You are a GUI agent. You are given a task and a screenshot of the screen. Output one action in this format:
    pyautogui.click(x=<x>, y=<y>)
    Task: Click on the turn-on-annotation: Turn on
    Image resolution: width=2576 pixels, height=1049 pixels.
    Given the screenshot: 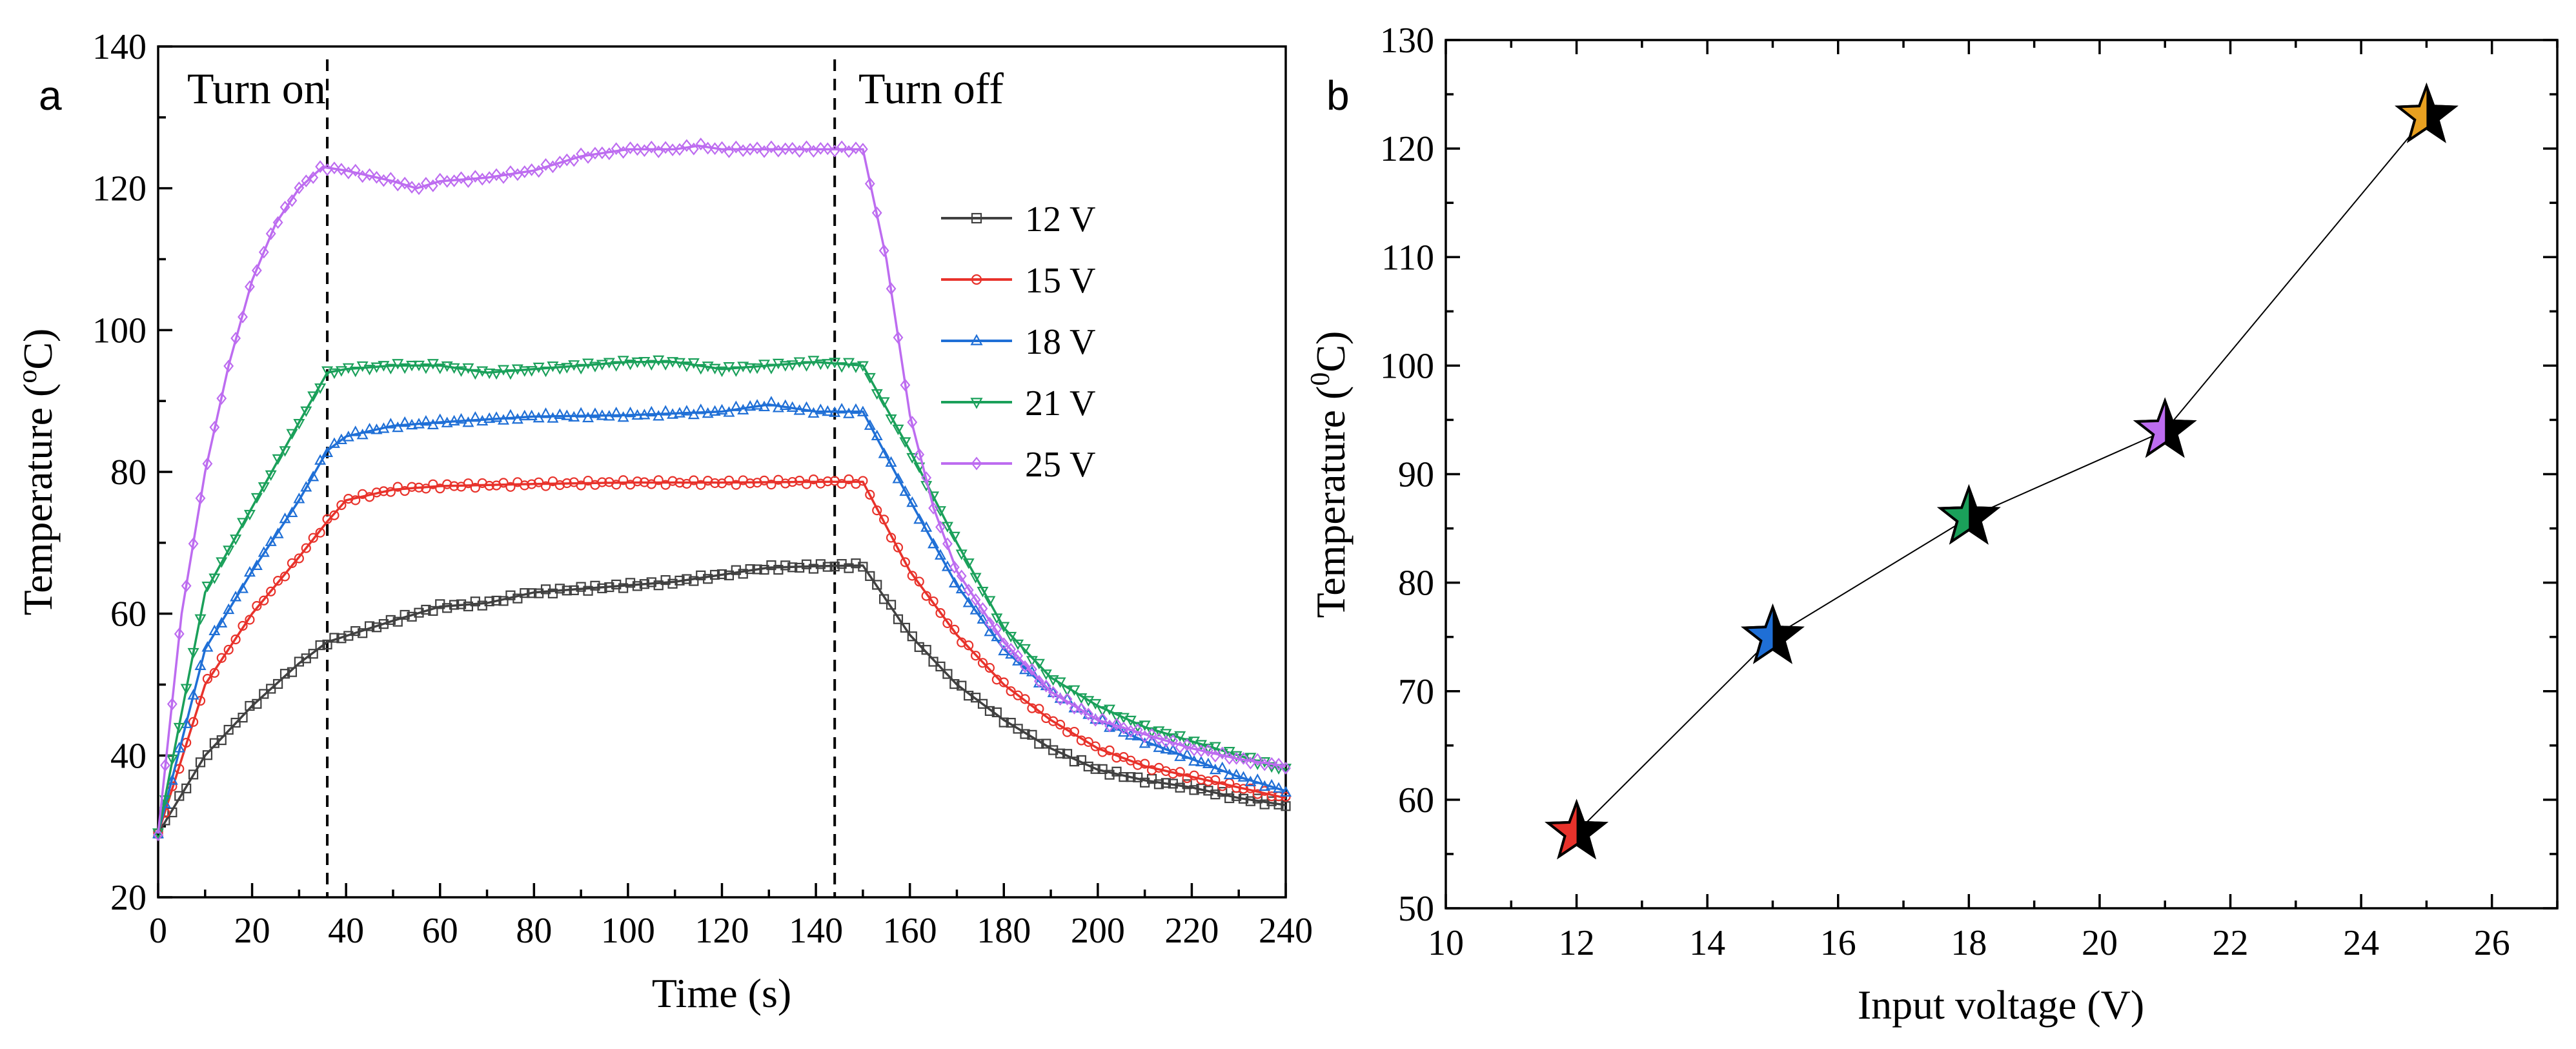 What is the action you would take?
    pyautogui.click(x=256, y=88)
    